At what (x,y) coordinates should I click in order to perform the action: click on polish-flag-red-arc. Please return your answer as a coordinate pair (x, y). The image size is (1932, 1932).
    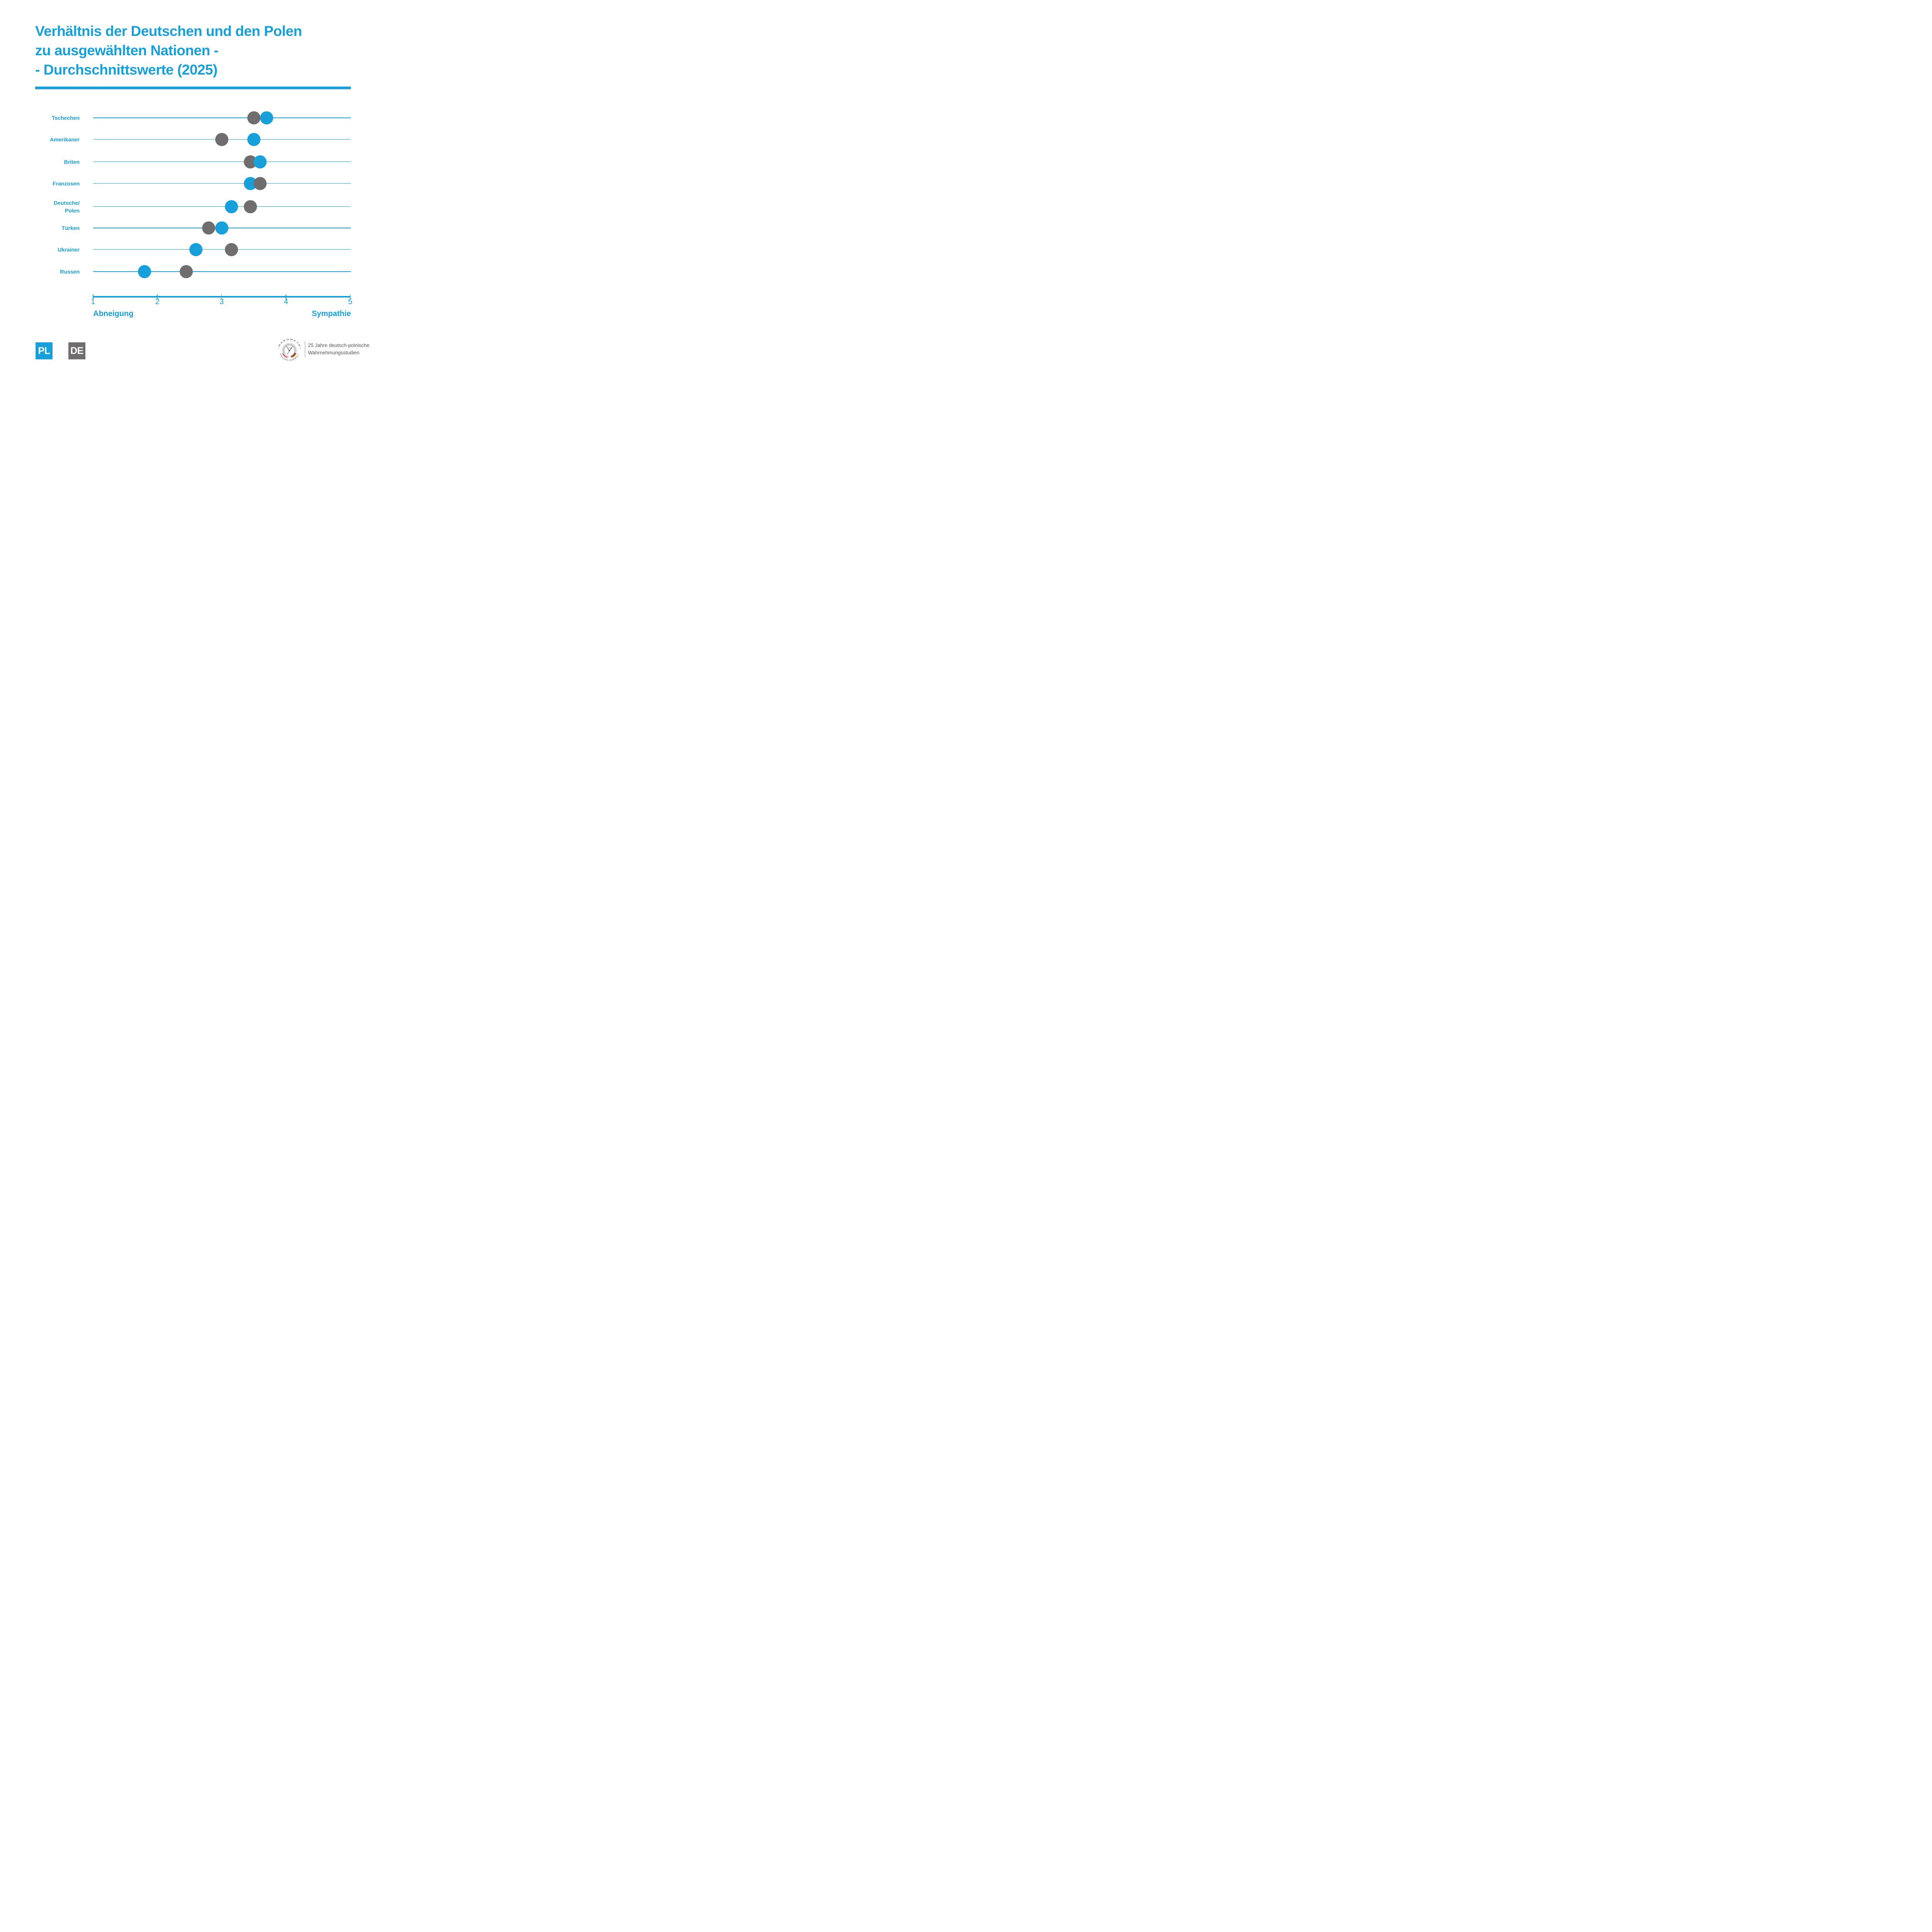
    Looking at the image, I should click on (284, 355).